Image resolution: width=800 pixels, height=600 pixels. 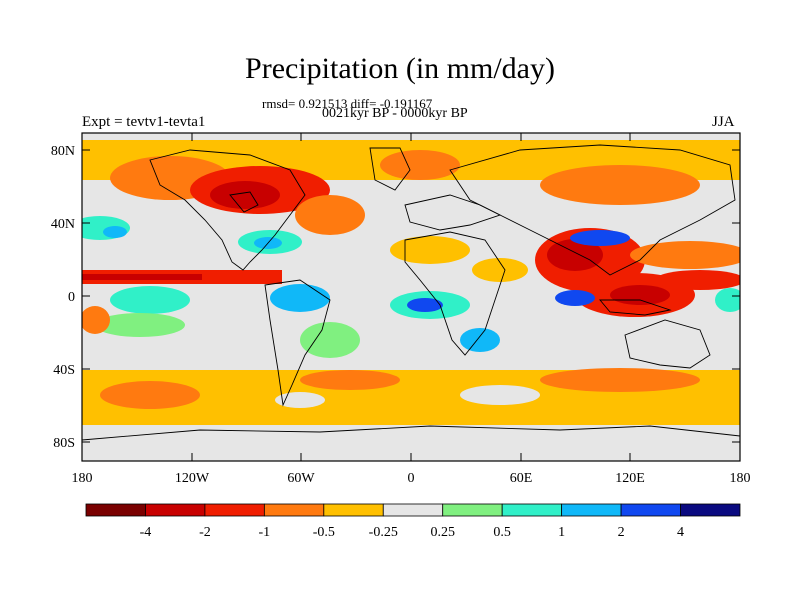 What do you see at coordinates (502, 532) in the screenshot?
I see `colorbar-label: 0.5` at bounding box center [502, 532].